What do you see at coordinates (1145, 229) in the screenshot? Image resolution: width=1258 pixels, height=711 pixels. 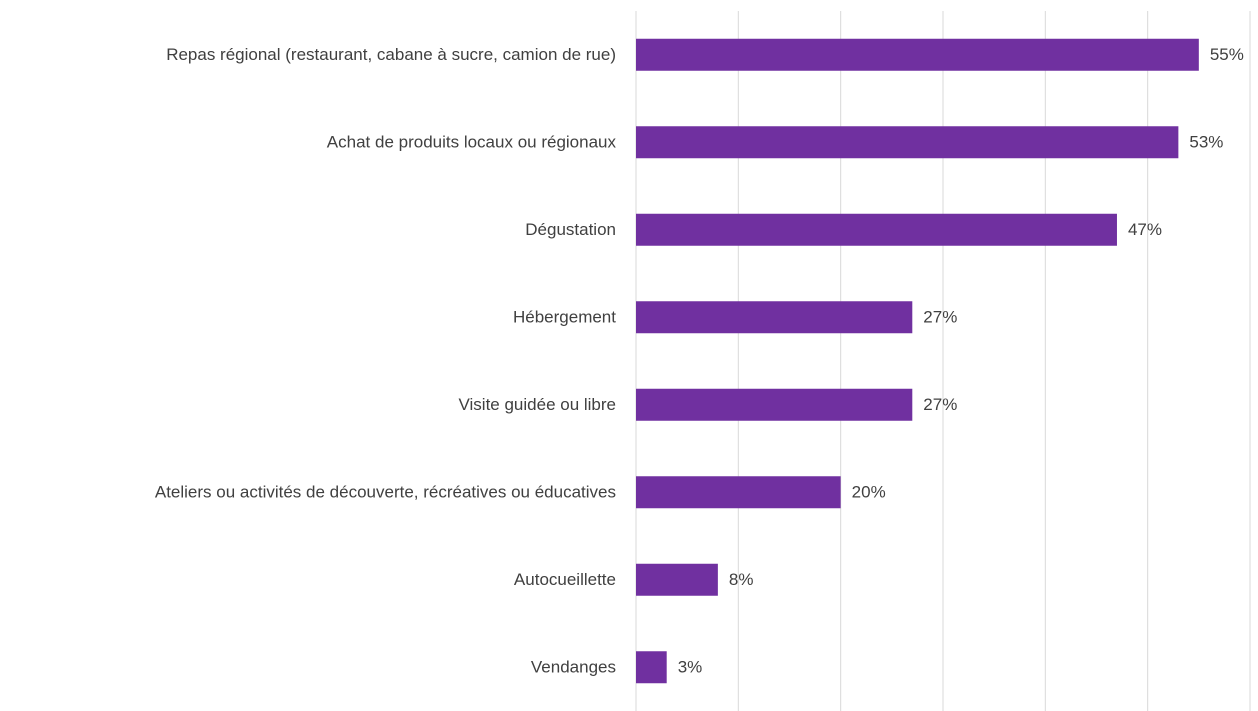 I see `value-label: 47%` at bounding box center [1145, 229].